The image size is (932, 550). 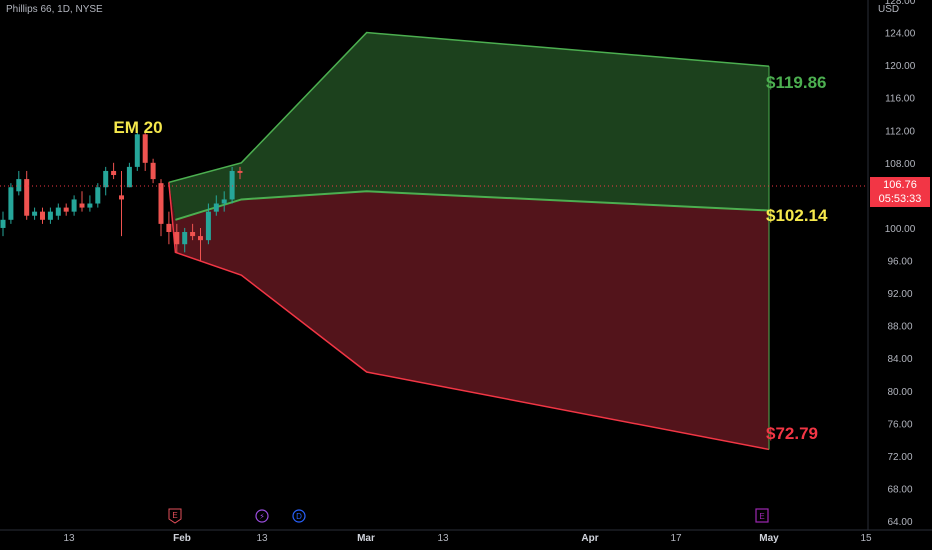 I want to click on em20-label: EM 20, so click(x=137, y=127).